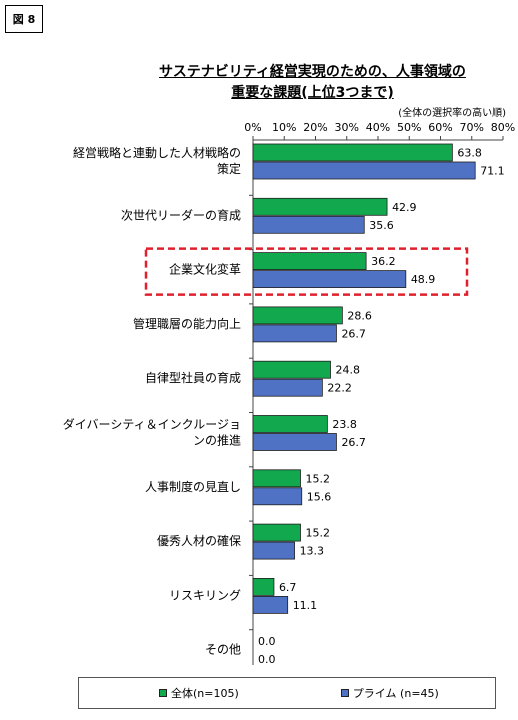 The width and height of the screenshot is (518, 720). I want to click on chart-title: サステナビリティ経営実現のための、人事領域の 重要な課題(上位3つまで), so click(312, 83).